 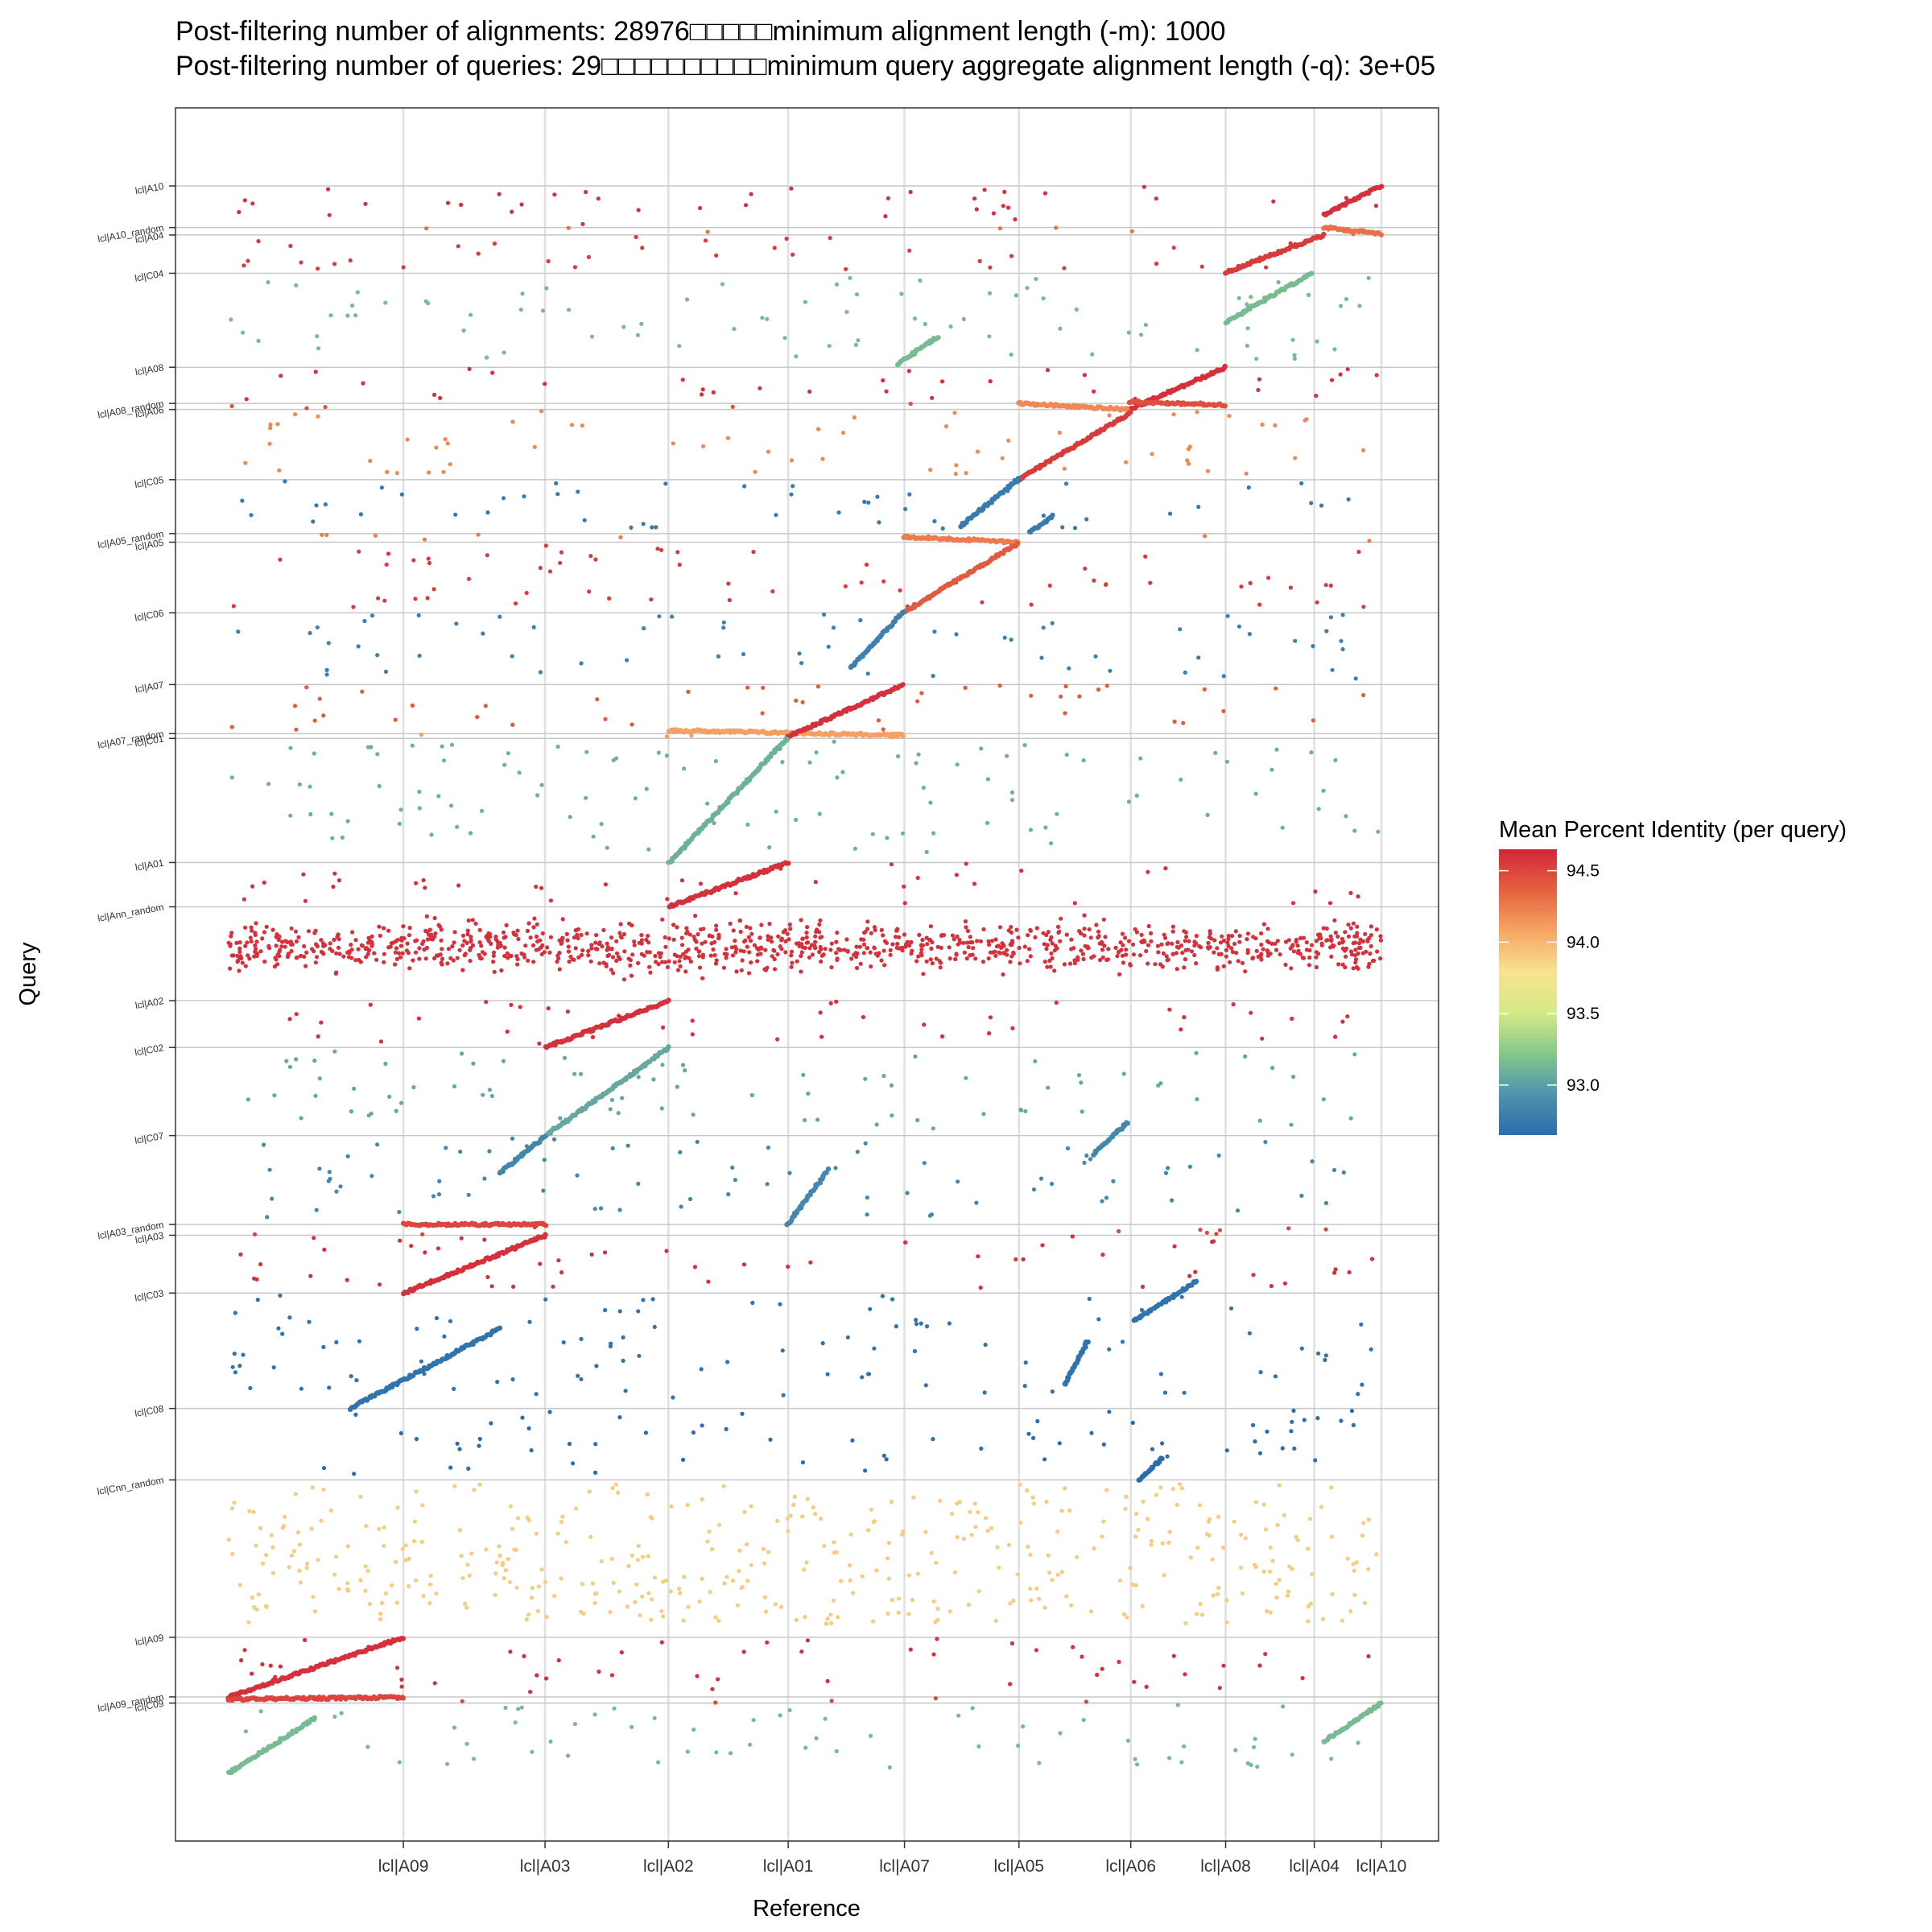 I want to click on series-points, so click(x=728, y=404).